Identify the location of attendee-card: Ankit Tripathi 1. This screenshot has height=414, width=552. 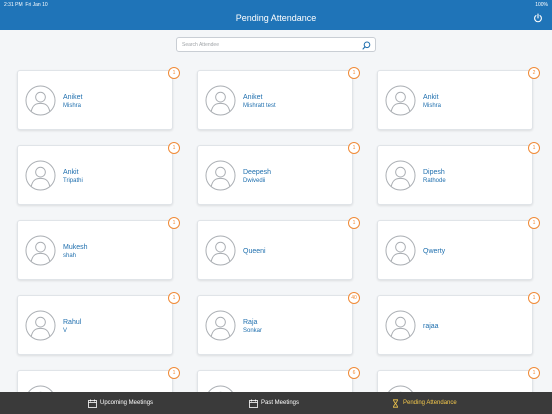
(98, 173).